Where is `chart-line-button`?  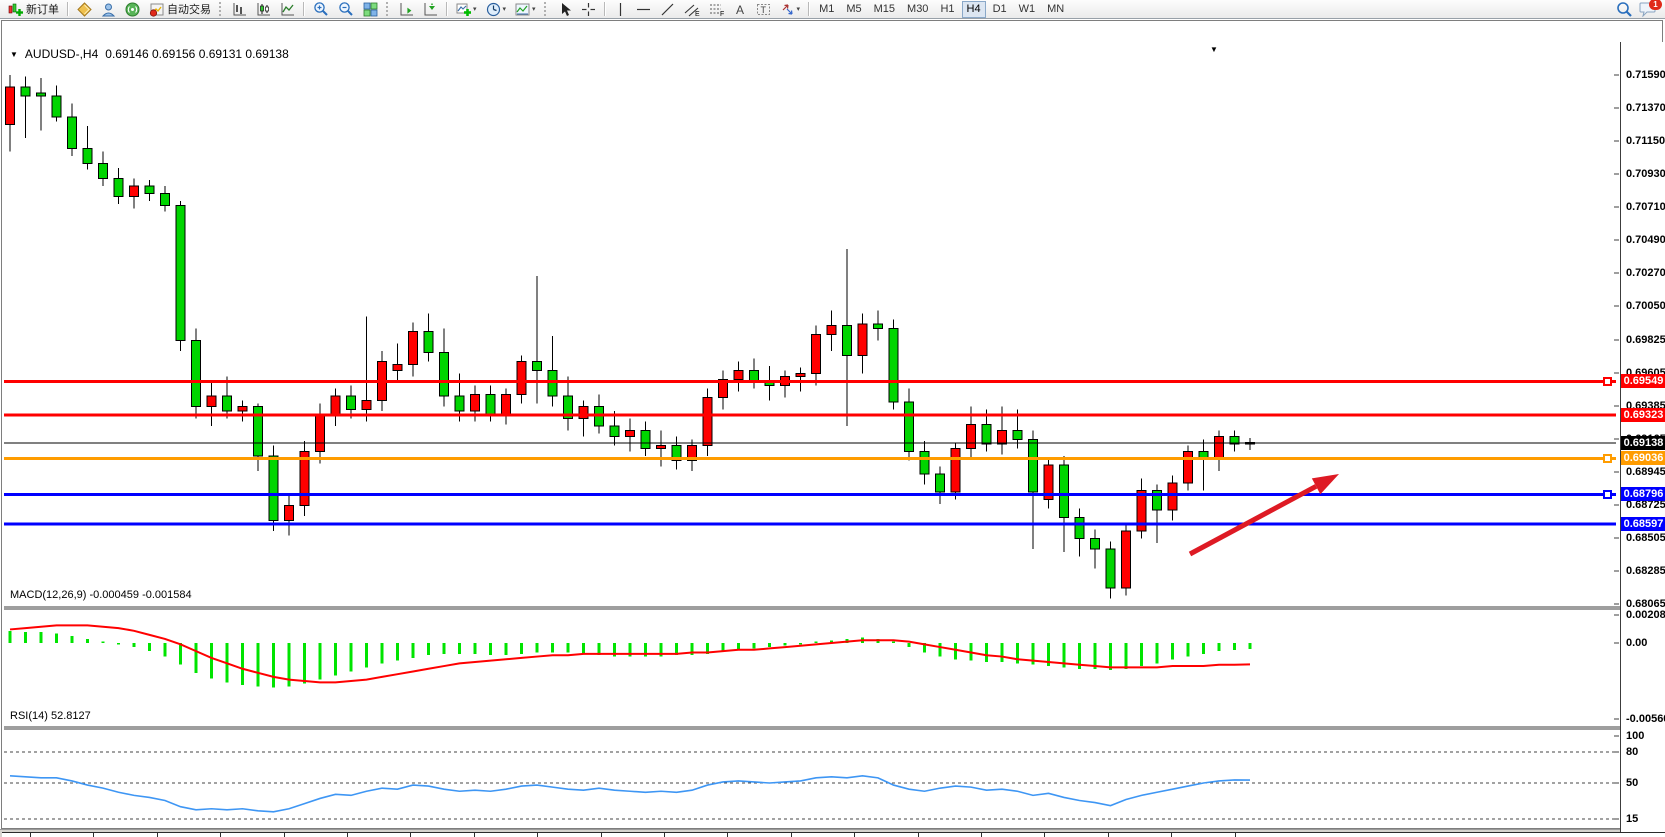 chart-line-button is located at coordinates (287, 9).